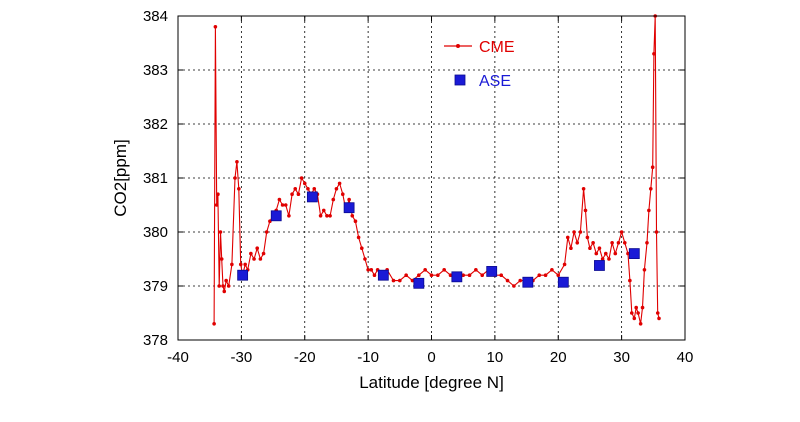 This screenshot has height=422, width=800. I want to click on x-tick-label: -10, so click(368, 357).